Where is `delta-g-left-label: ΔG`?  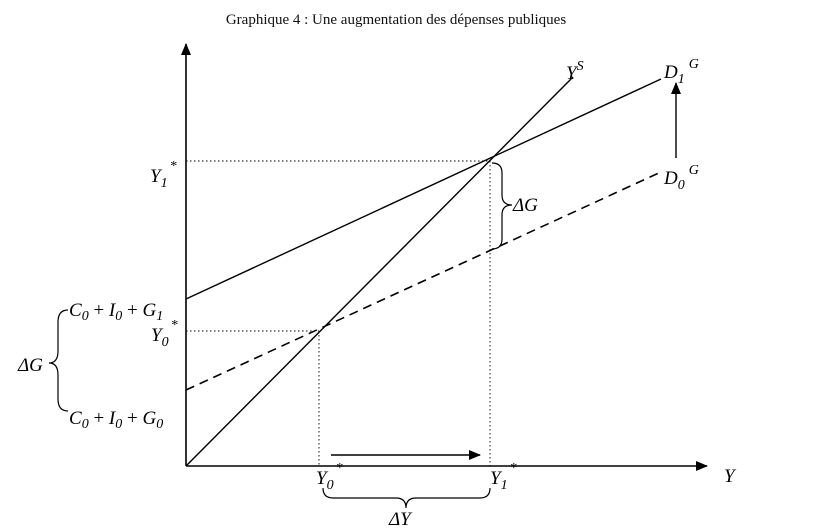
delta-g-left-label: ΔG is located at coordinates (30, 365).